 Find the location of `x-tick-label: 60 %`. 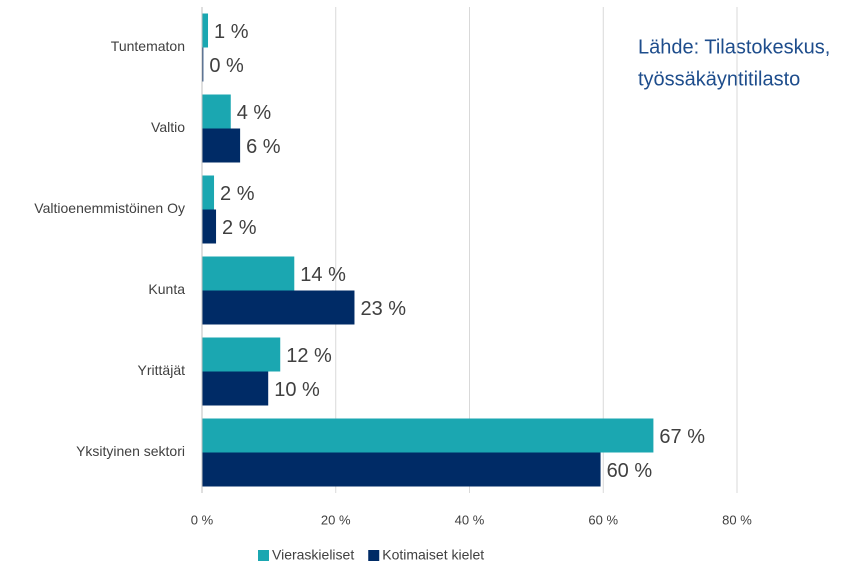

x-tick-label: 60 % is located at coordinates (603, 519).